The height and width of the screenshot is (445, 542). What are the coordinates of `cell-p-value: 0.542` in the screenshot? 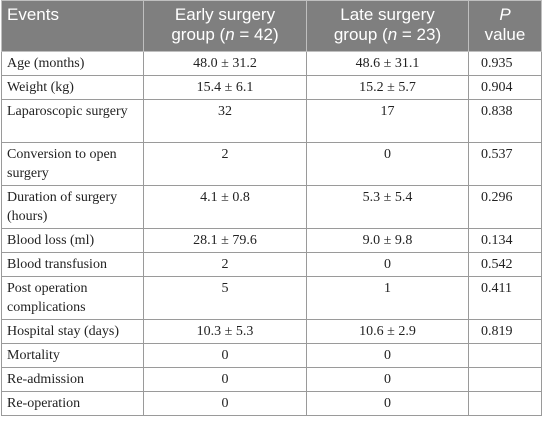 It's located at (505, 264).